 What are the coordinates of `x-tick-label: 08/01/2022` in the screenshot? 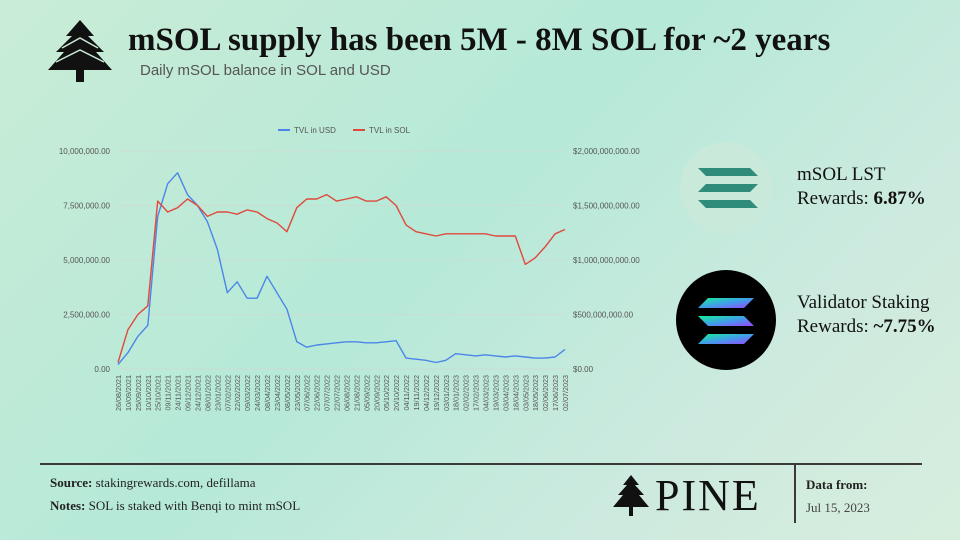 It's located at (207, 393).